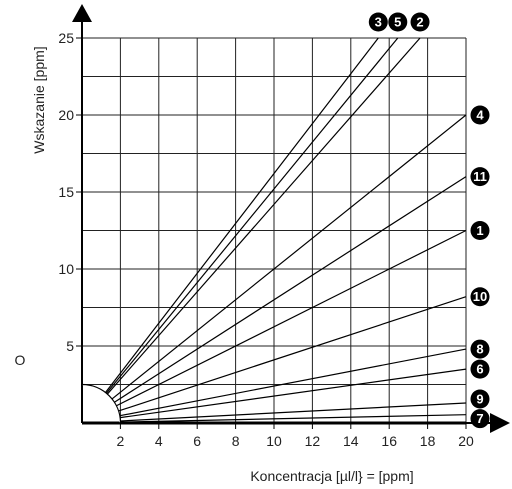 This screenshot has height=489, width=512. Describe the element at coordinates (66, 269) in the screenshot. I see `y-tick-label: 10` at that location.